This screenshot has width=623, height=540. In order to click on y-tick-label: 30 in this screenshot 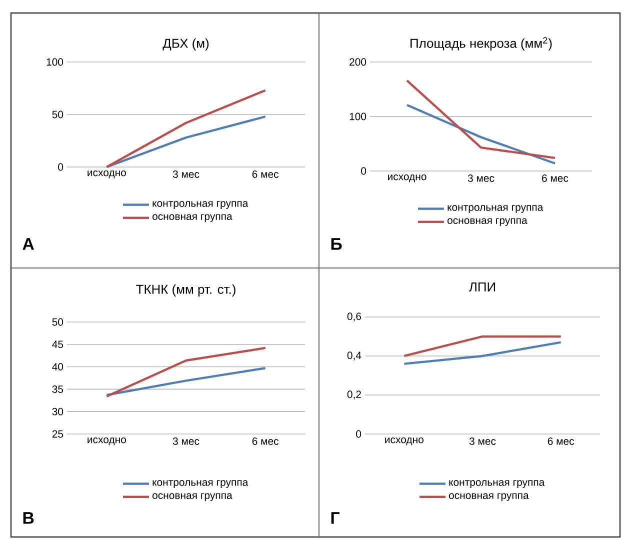, I will do `click(58, 412)`.